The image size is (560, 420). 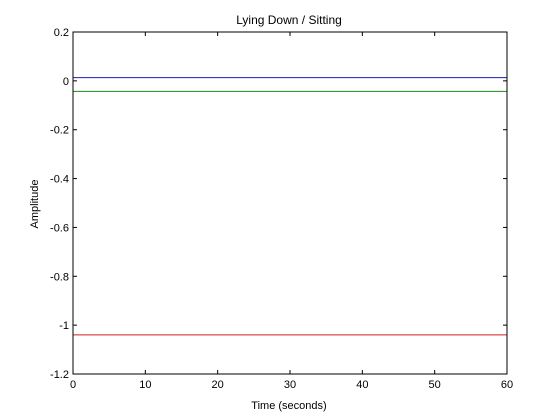 What do you see at coordinates (507, 385) in the screenshot?
I see `x-tick-label: 60` at bounding box center [507, 385].